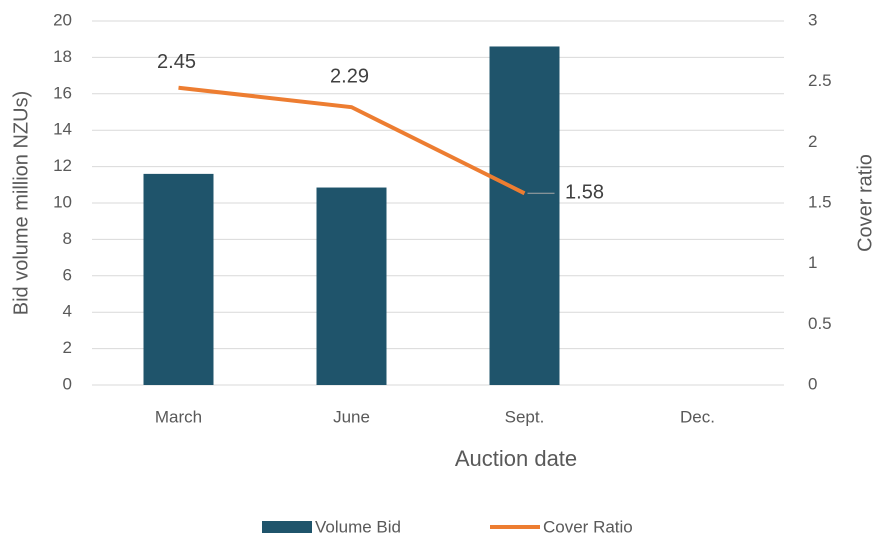  What do you see at coordinates (812, 19) in the screenshot?
I see `y2-tick-label: 3` at bounding box center [812, 19].